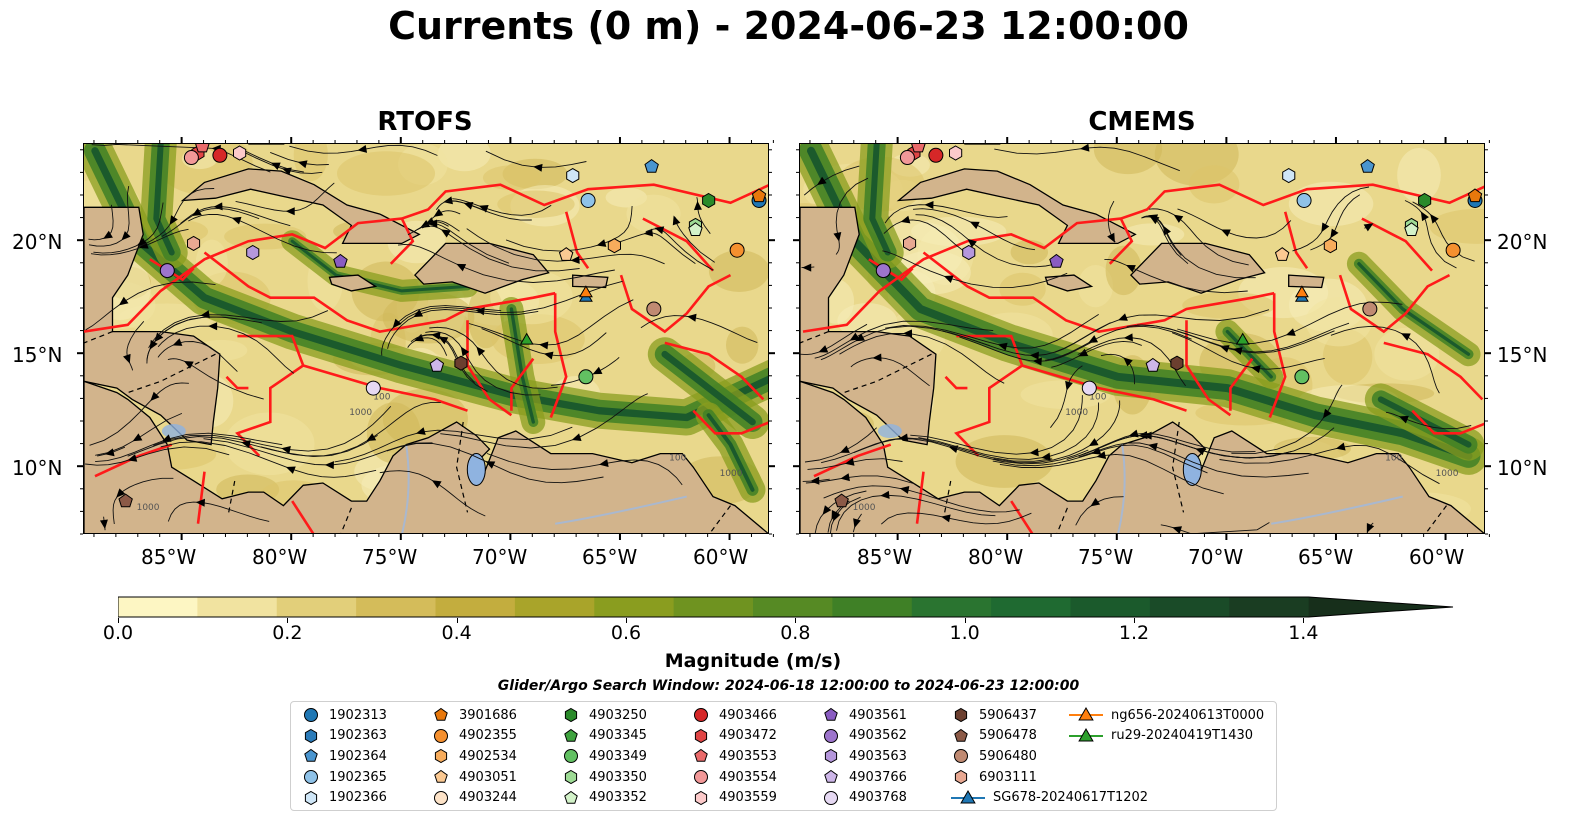 This screenshot has height=827, width=1577. What do you see at coordinates (386, 173) in the screenshot?
I see `speed-patch` at bounding box center [386, 173].